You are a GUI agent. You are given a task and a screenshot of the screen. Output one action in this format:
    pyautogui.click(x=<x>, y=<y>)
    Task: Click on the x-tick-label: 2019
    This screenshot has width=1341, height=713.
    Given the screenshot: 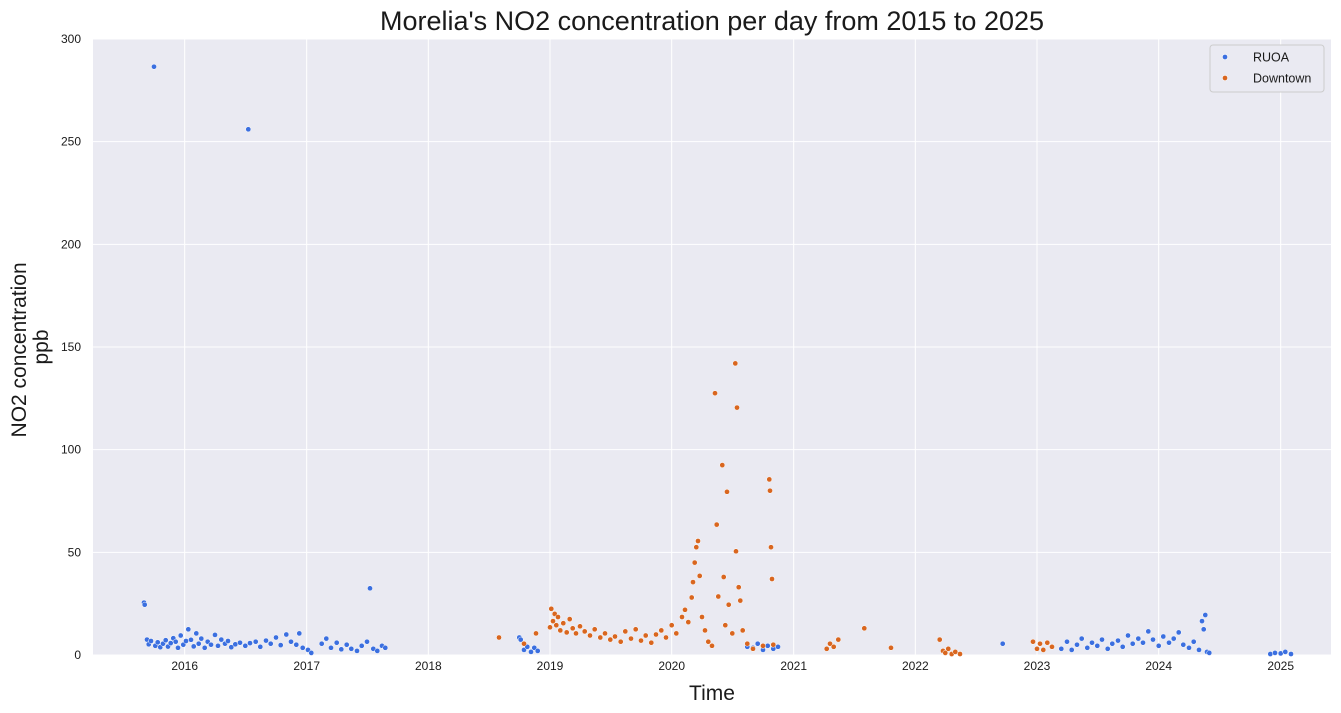 What is the action you would take?
    pyautogui.click(x=550, y=666)
    